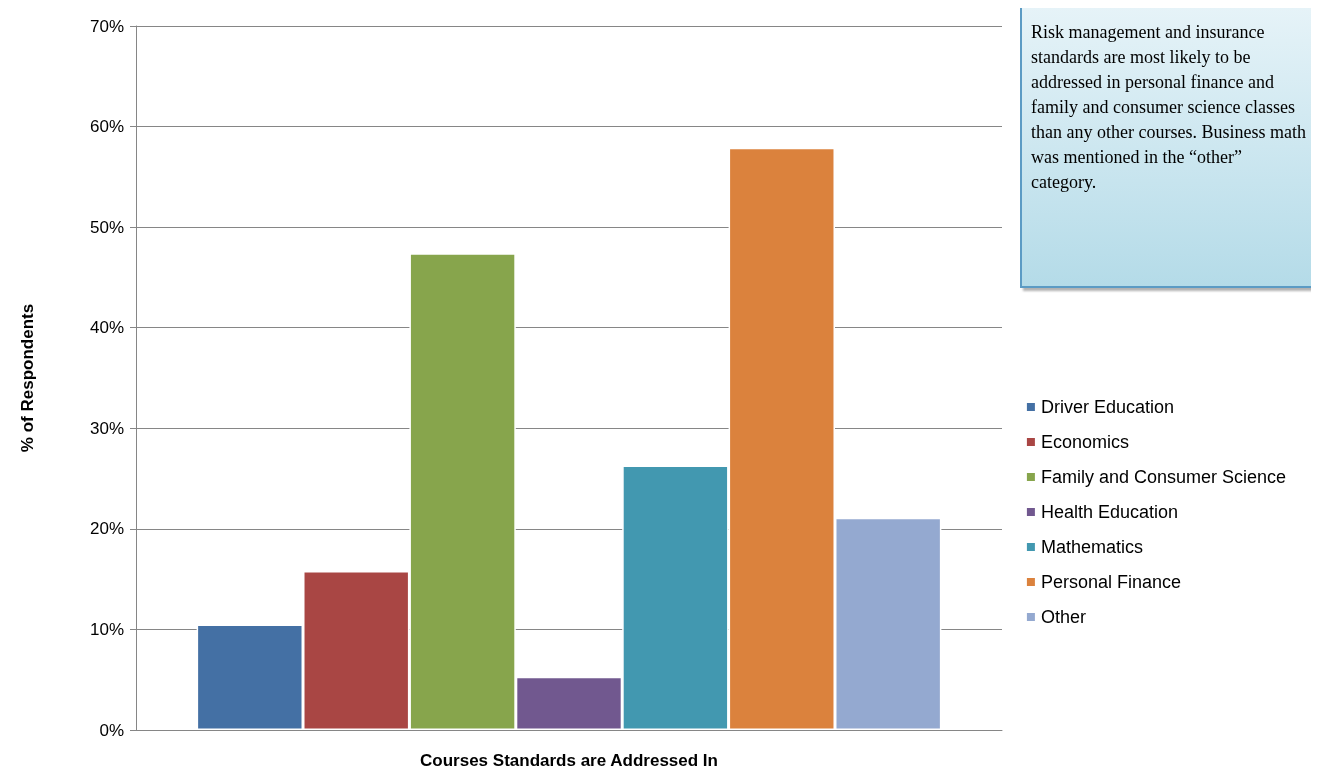 The image size is (1319, 782). Describe the element at coordinates (1107, 407) in the screenshot. I see `legend-label: Driver Education` at that location.